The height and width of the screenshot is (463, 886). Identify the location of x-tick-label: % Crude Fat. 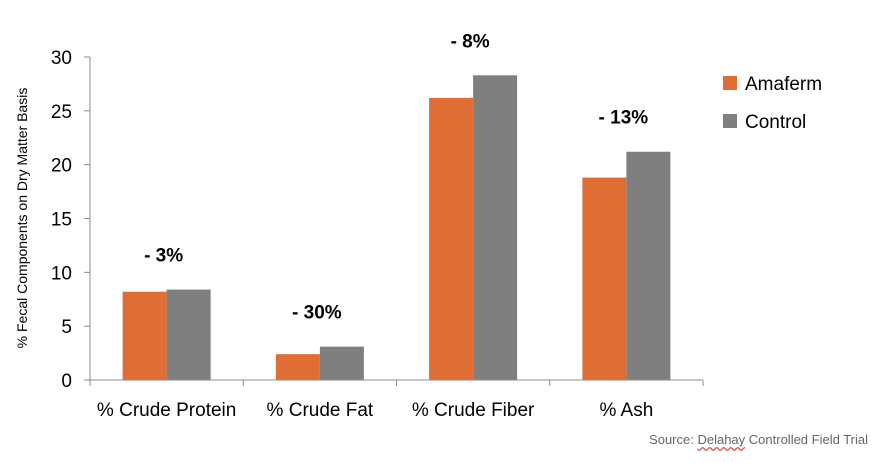
(320, 410).